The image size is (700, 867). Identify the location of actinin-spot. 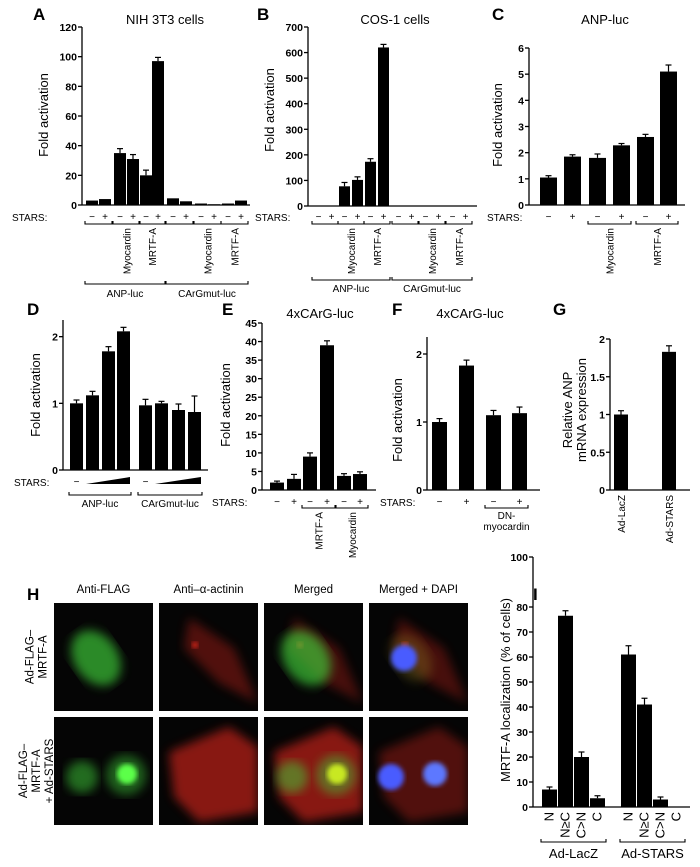
(195, 645).